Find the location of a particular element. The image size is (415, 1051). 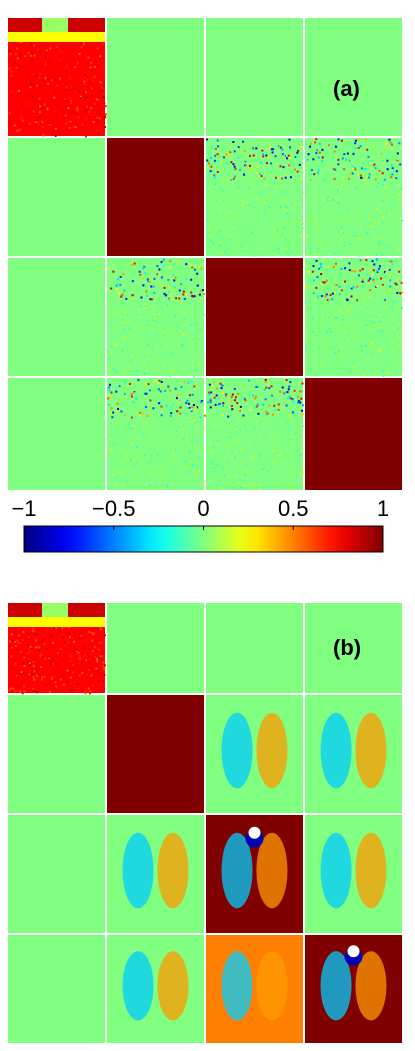

panel-a-label: (a) is located at coordinates (346, 88).